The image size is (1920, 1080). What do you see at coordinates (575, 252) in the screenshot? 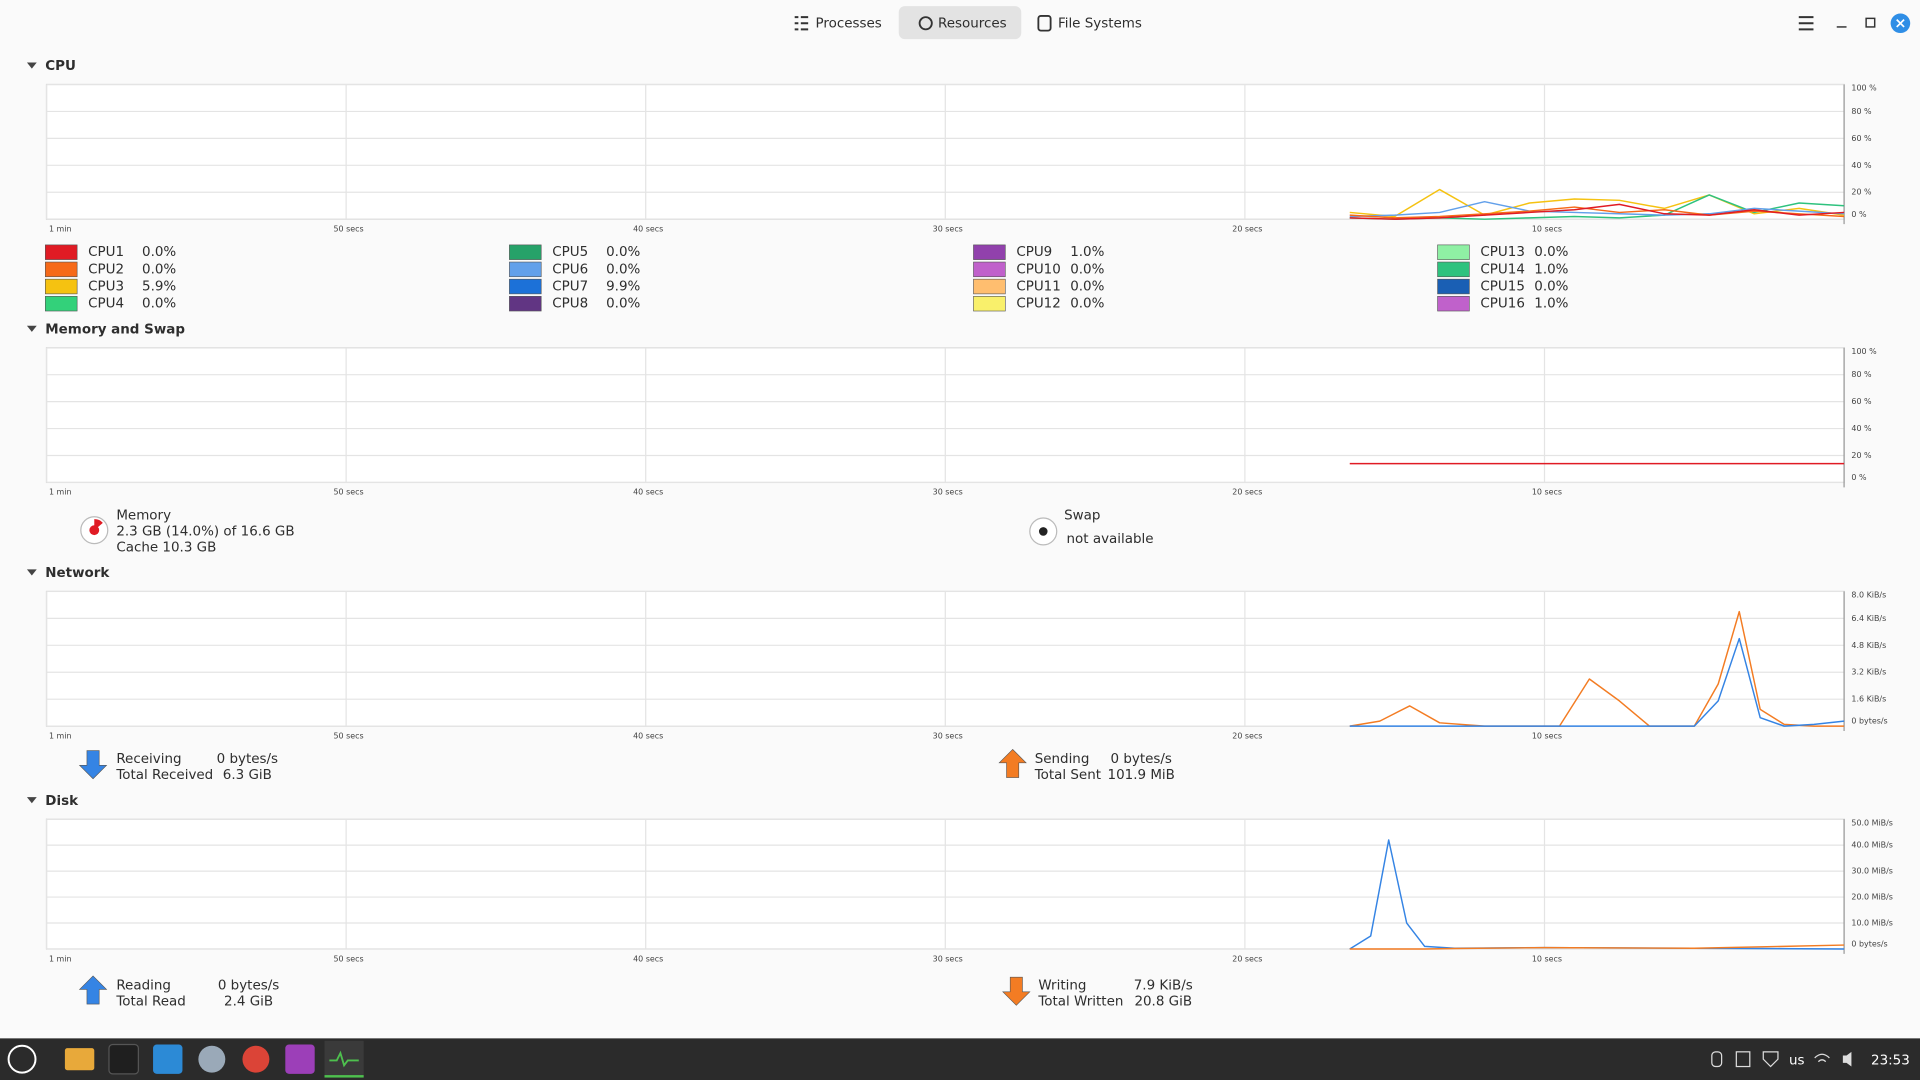
I see `cpu-legend-item: CPU5 0.0%` at bounding box center [575, 252].